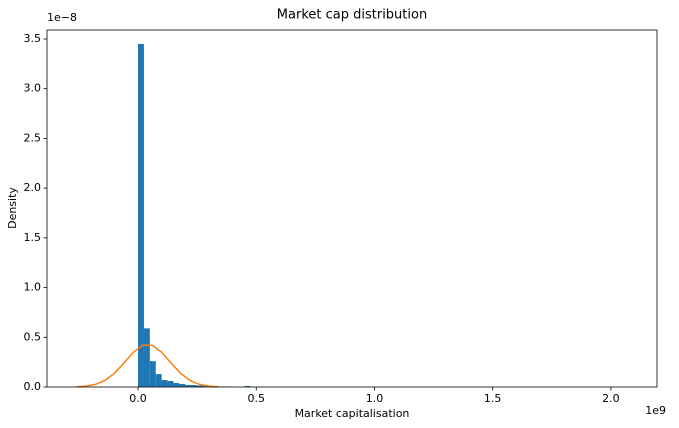 This screenshot has height=428, width=679. I want to click on y-tick-label: 3.5, so click(33, 38).